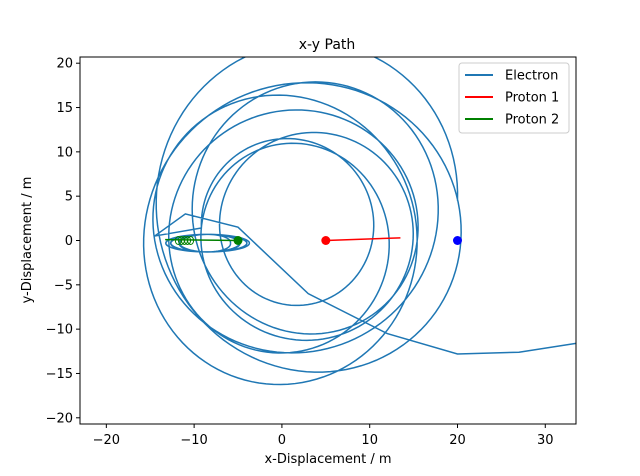  I want to click on x-tick-label: 0, so click(282, 440).